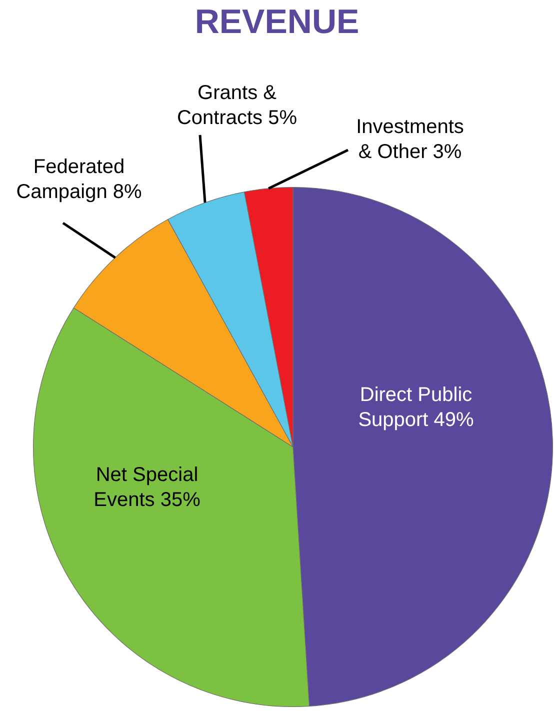 The image size is (554, 711). Describe the element at coordinates (410, 140) in the screenshot. I see `slice-label: Investments & Other 3%` at that location.